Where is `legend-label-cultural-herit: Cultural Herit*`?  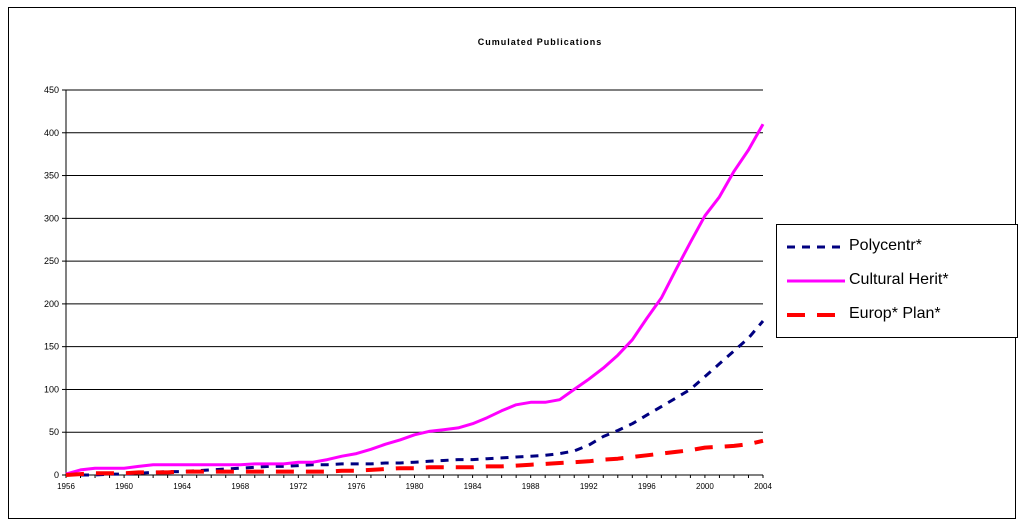
legend-label-cultural-herit: Cultural Herit* is located at coordinates (899, 279).